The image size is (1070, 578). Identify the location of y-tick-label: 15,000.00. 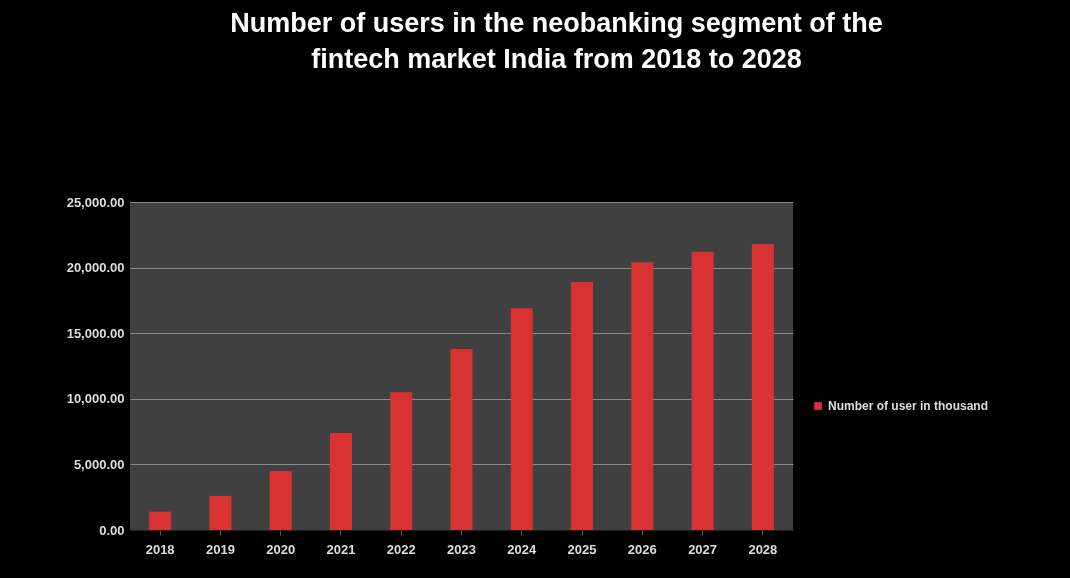
(95, 333).